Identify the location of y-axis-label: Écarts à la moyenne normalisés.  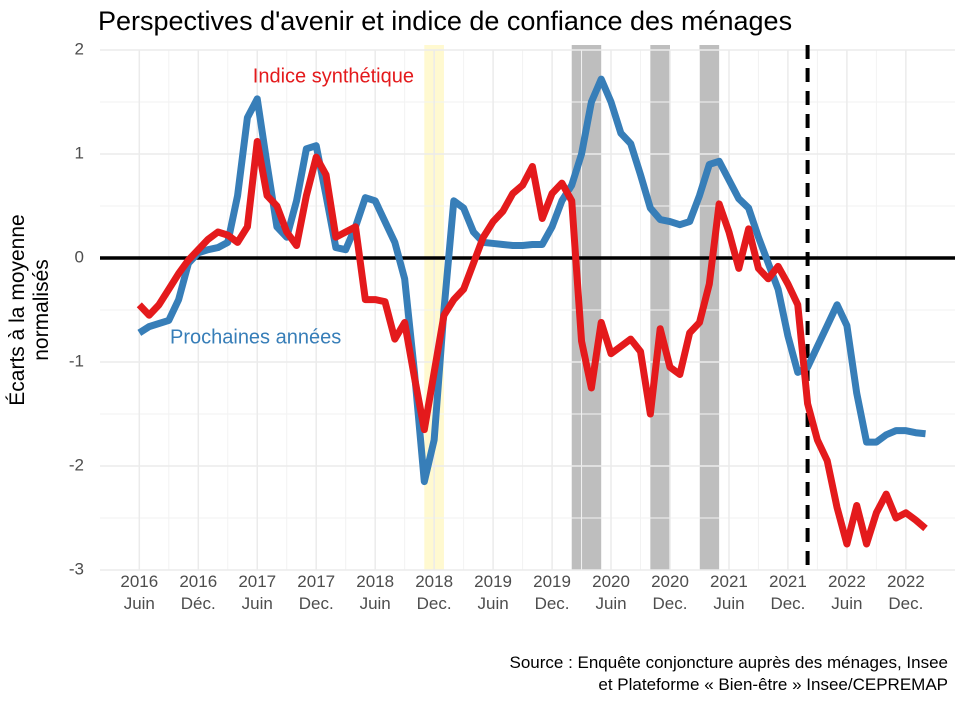
(29, 310).